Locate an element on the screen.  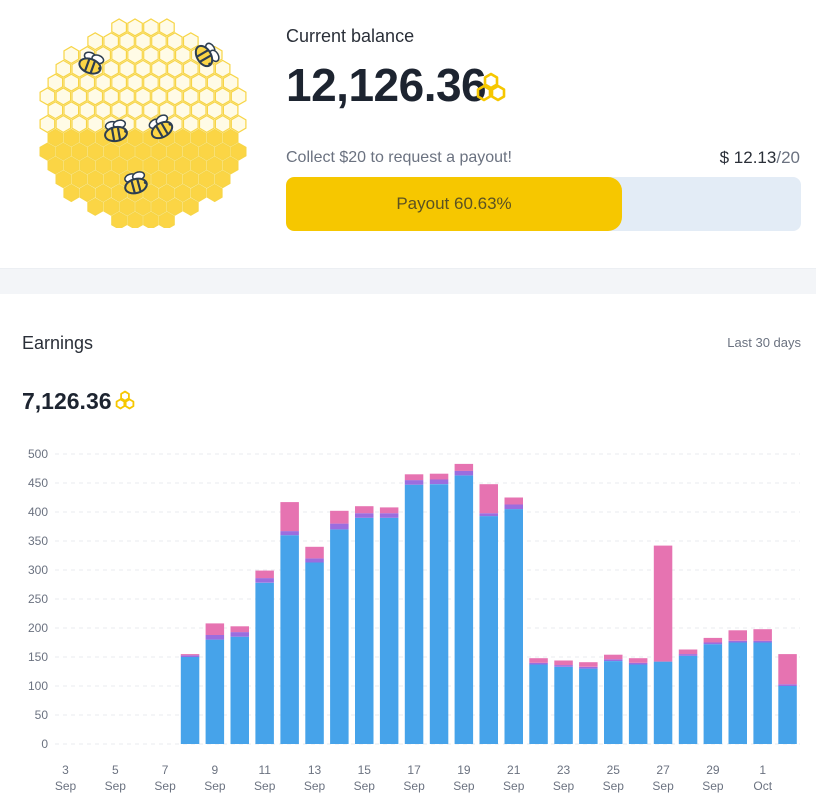
x-tick-month-label: Sep is located at coordinates (165, 786).